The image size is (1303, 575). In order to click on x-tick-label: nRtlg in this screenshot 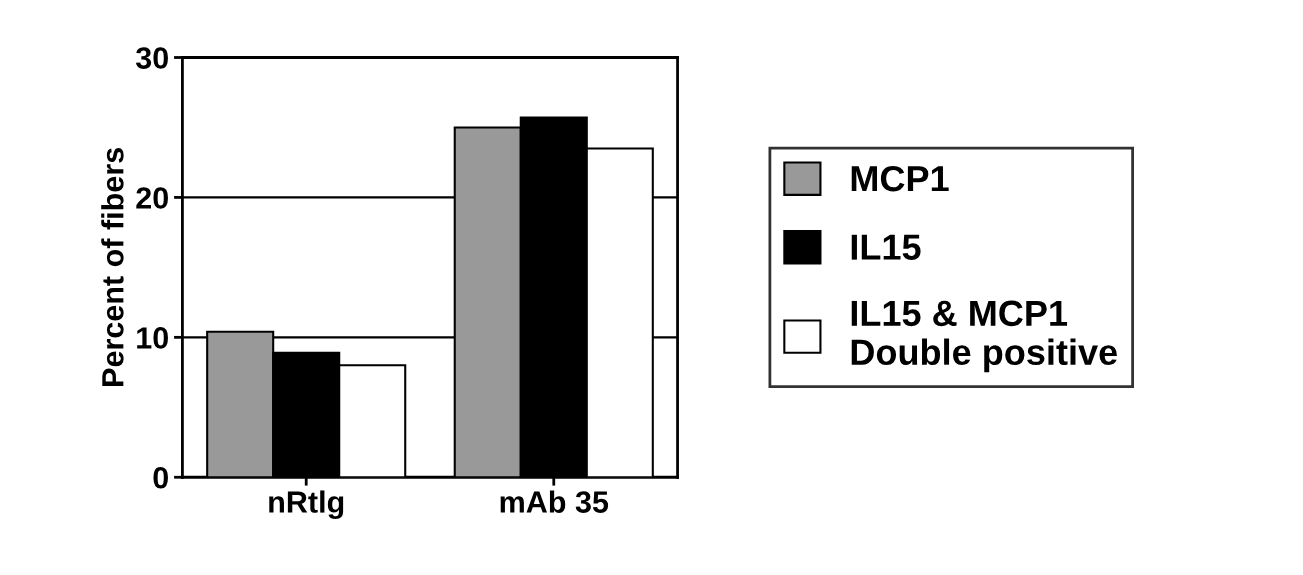, I will do `click(306, 505)`.